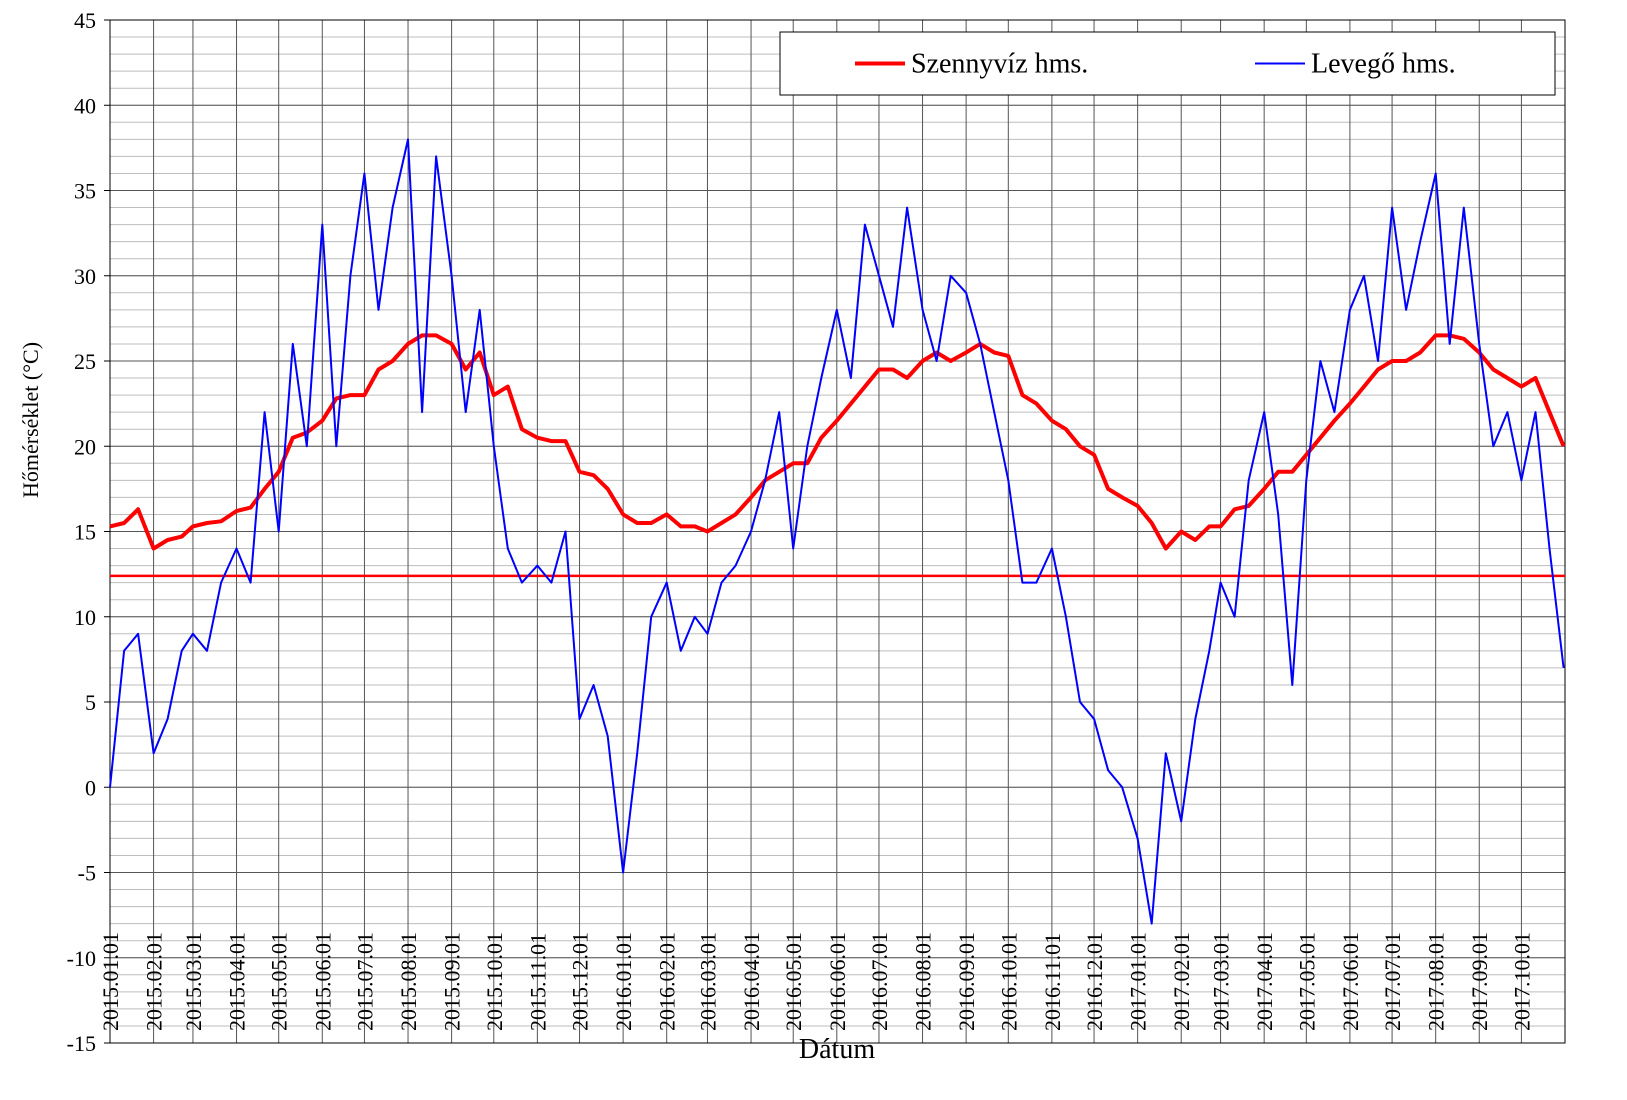  Describe the element at coordinates (85, 532) in the screenshot. I see `y-tick-label: 15` at that location.